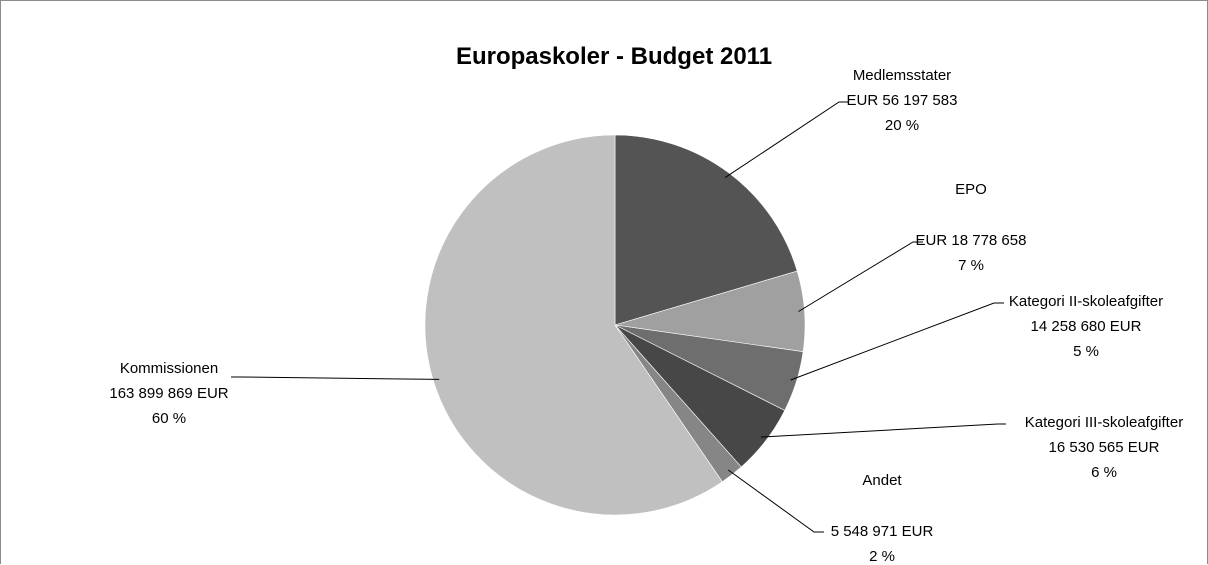  I want to click on slice-label-medlemsstater-name: Medlemsstater, so click(902, 75).